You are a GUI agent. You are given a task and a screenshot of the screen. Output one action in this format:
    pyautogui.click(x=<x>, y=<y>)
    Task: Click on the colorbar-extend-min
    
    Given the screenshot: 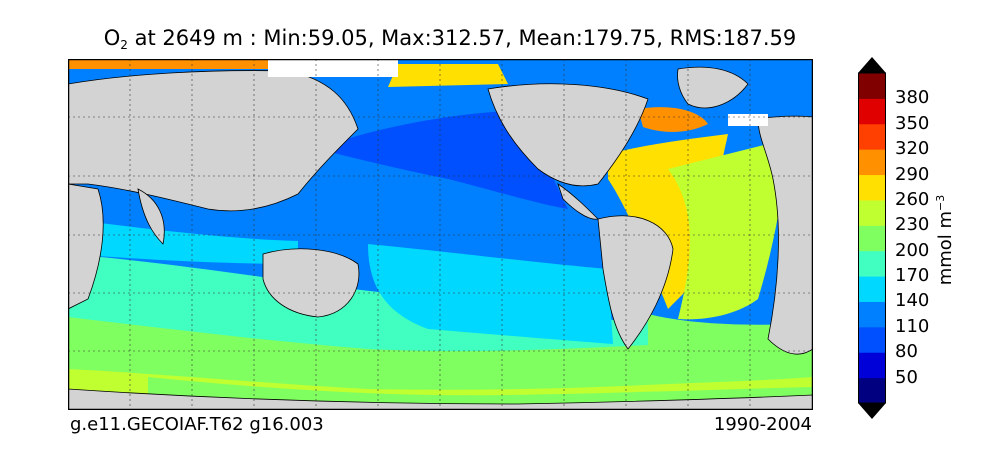 What is the action you would take?
    pyautogui.click(x=872, y=411)
    